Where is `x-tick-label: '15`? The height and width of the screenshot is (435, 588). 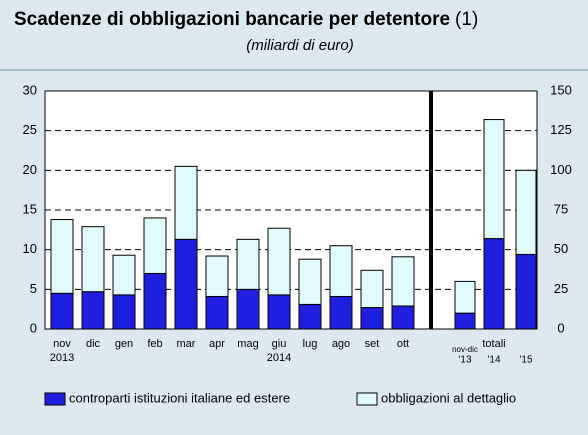 x-tick-label: '15 is located at coordinates (525, 360).